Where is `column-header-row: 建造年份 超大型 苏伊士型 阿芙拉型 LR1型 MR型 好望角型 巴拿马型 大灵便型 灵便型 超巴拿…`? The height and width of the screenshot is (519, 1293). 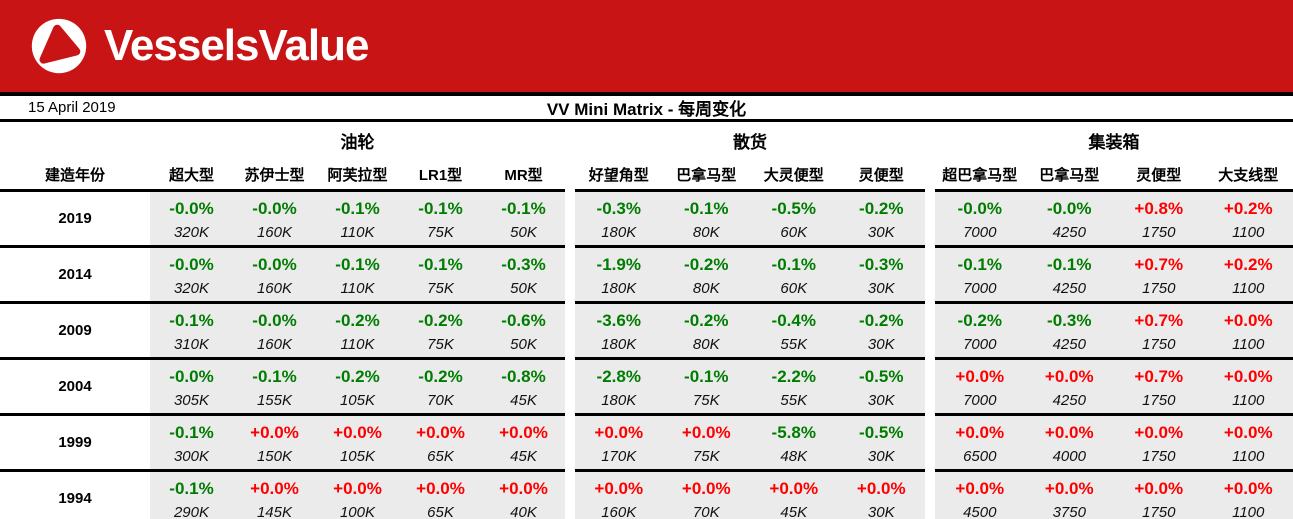 column-header-row: 建造年份 超大型 苏伊士型 阿芙拉型 LR1型 MR型 好望角型 巴拿马型 大灵便型 灵便型 超巴拿… is located at coordinates (646, 172).